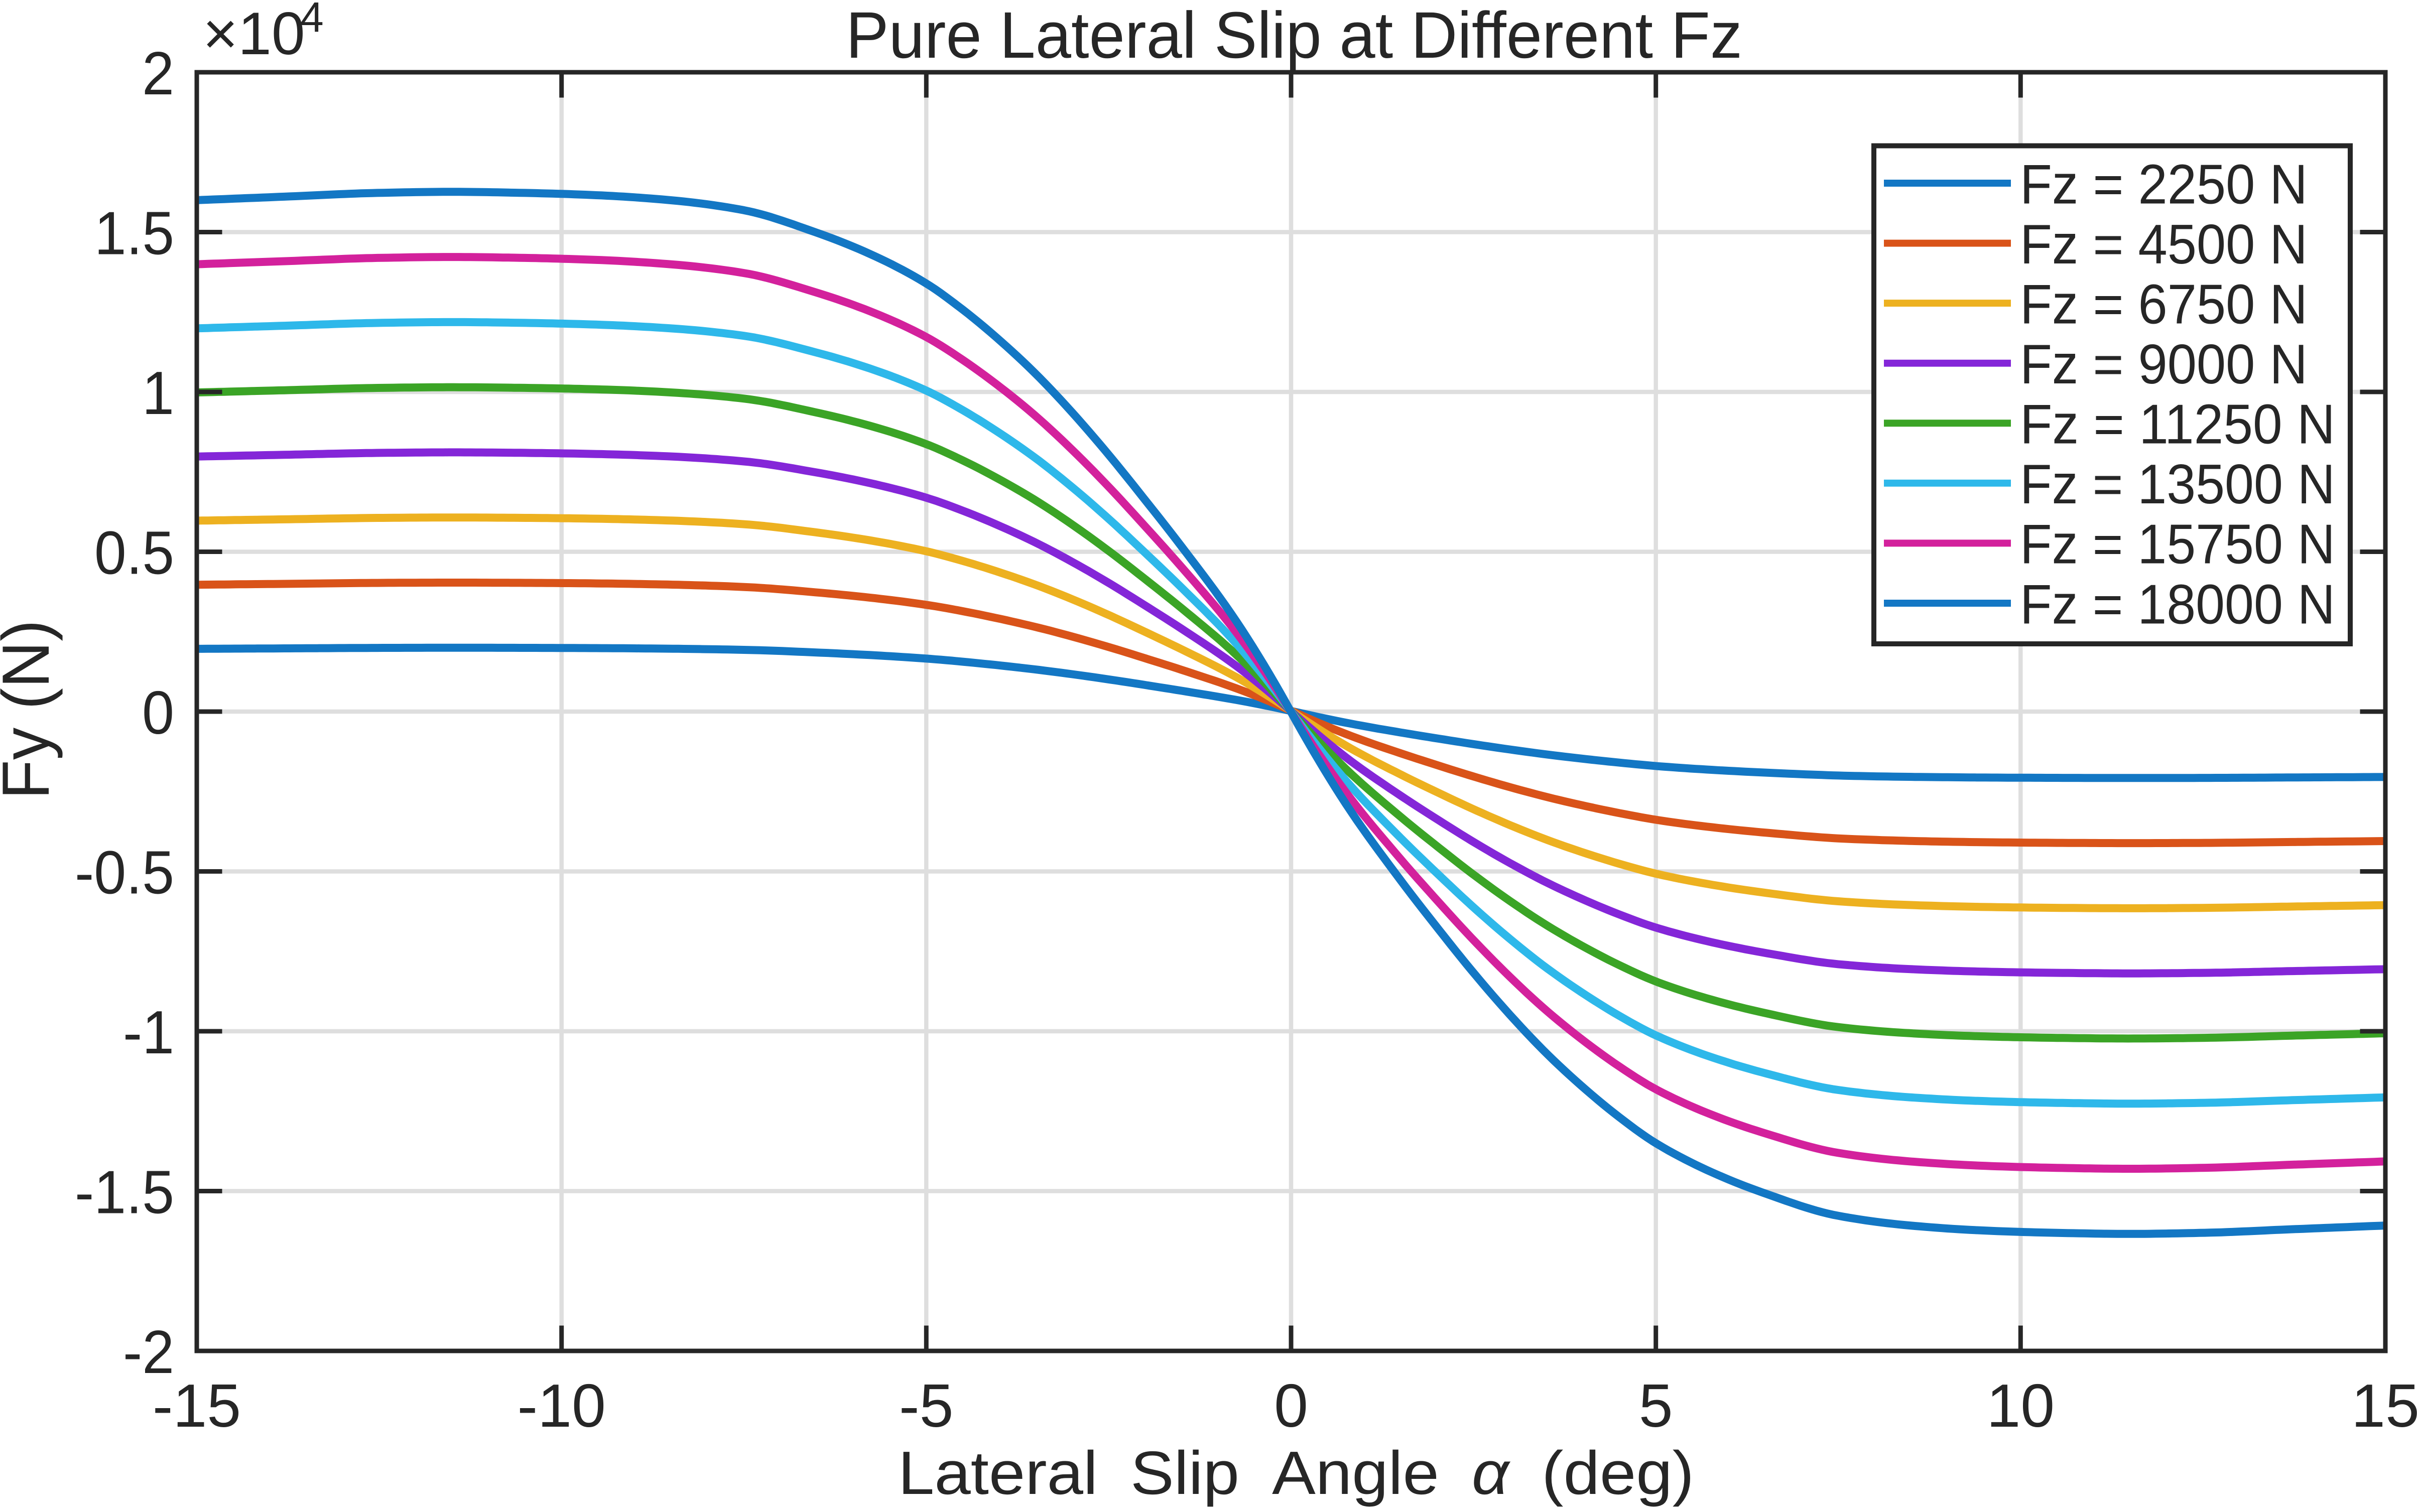  I want to click on svg-text: -1.5, so click(124, 1192).